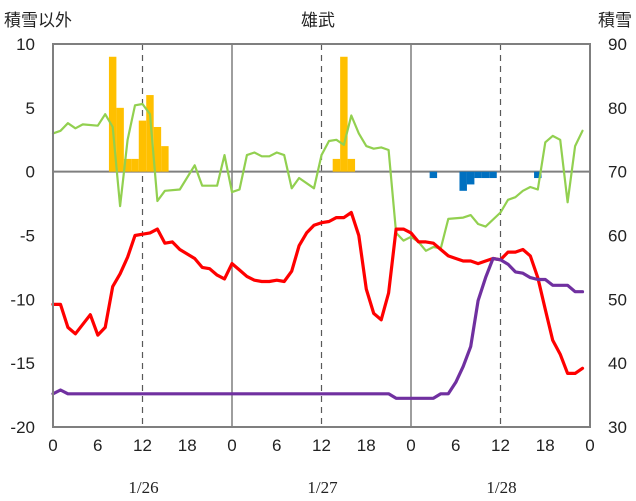  What do you see at coordinates (22, 363) in the screenshot?
I see `y-left-tick-label: -15` at bounding box center [22, 363].